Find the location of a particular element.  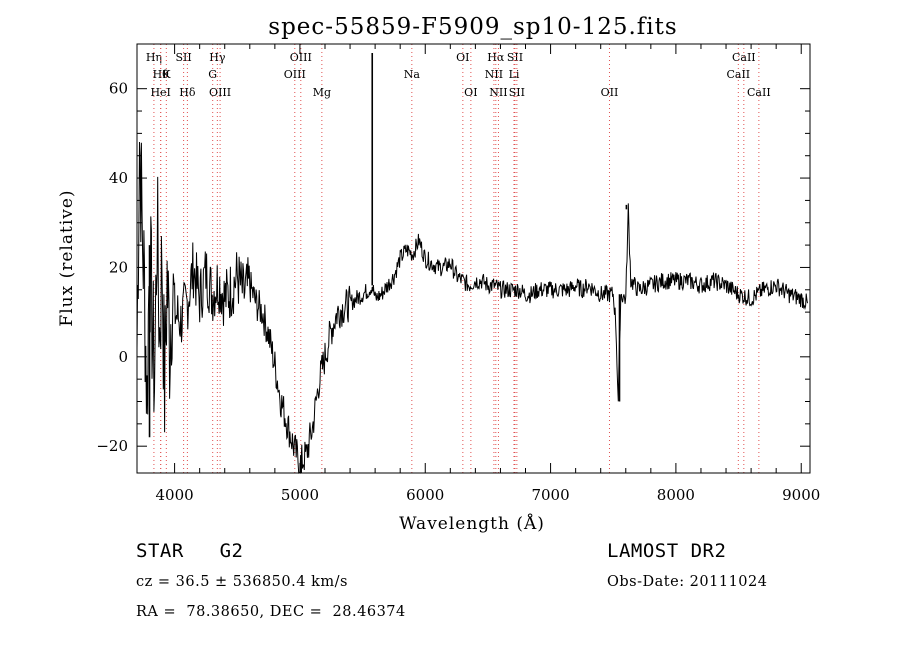

chart-title: spec-55859-F5909_sp10-125.fits is located at coordinates (472, 27).